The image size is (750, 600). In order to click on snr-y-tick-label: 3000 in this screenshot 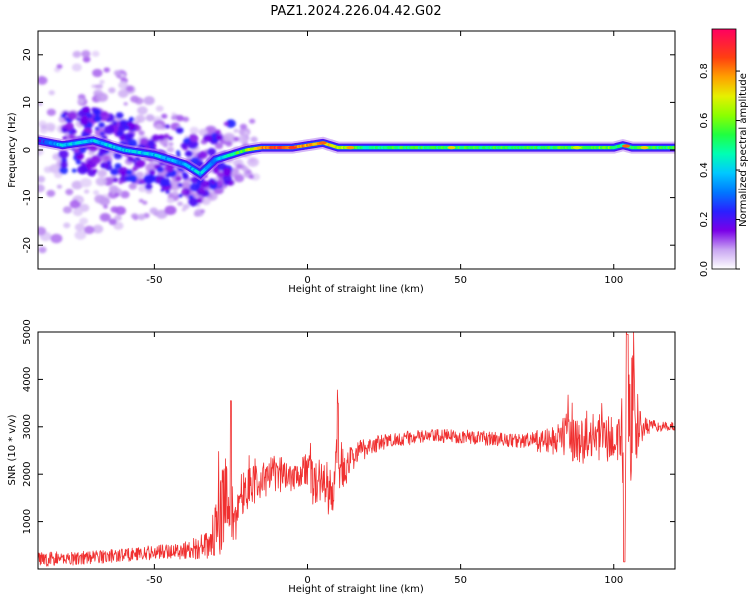, I will do `click(27, 426)`.